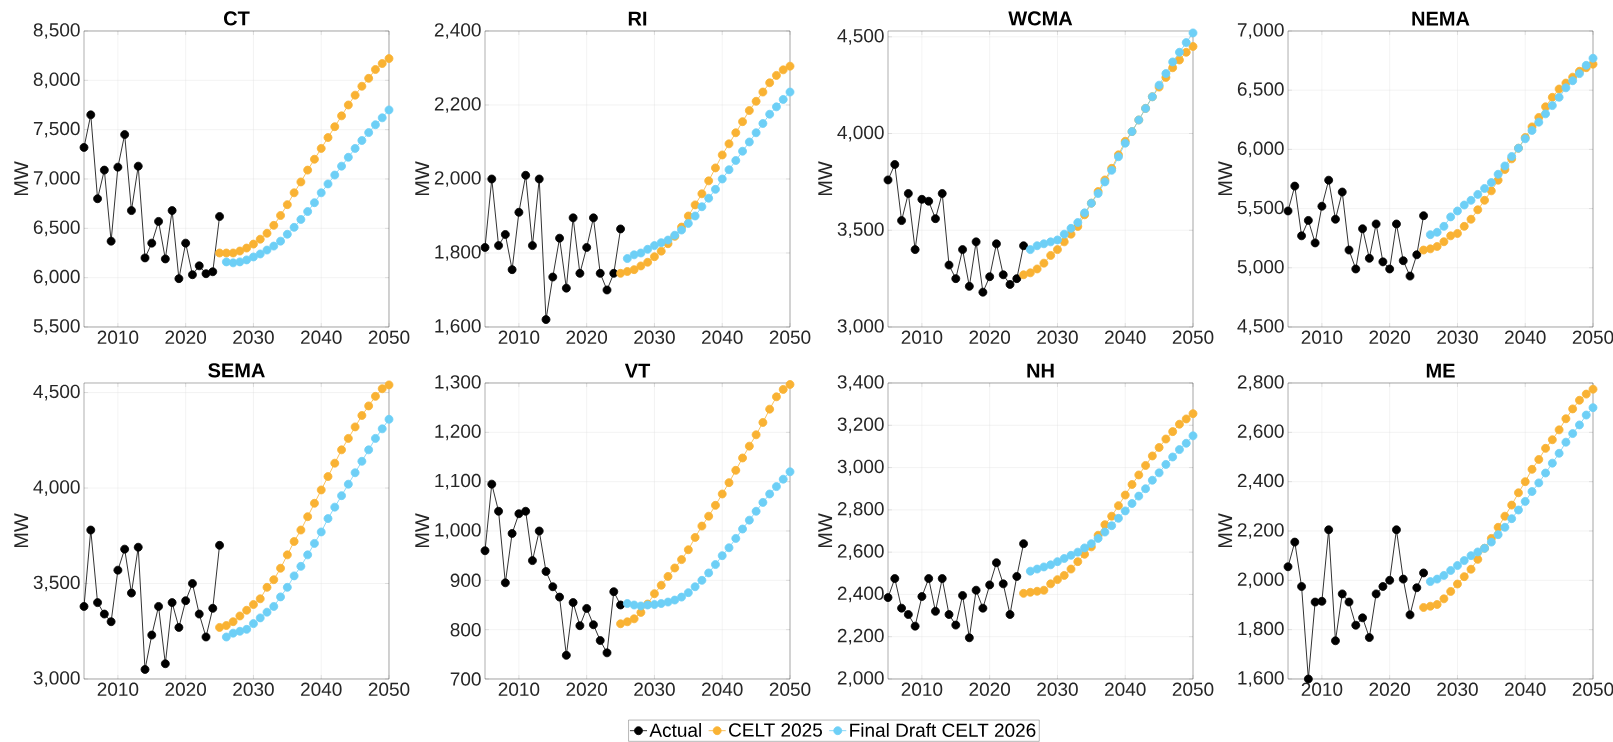  What do you see at coordinates (236, 18) in the screenshot?
I see `chart-title: CT` at bounding box center [236, 18].